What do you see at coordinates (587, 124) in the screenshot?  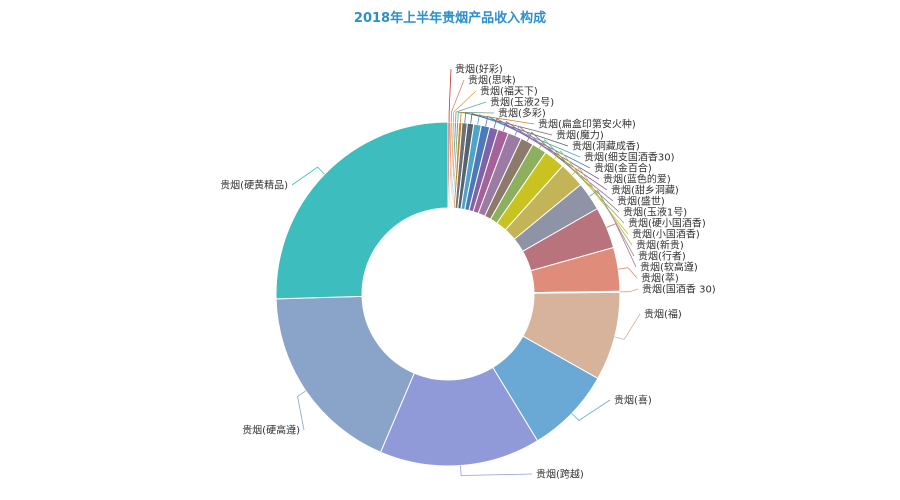 I see `slice-label-5: 贵烟(扁盒印第安火种)` at bounding box center [587, 124].